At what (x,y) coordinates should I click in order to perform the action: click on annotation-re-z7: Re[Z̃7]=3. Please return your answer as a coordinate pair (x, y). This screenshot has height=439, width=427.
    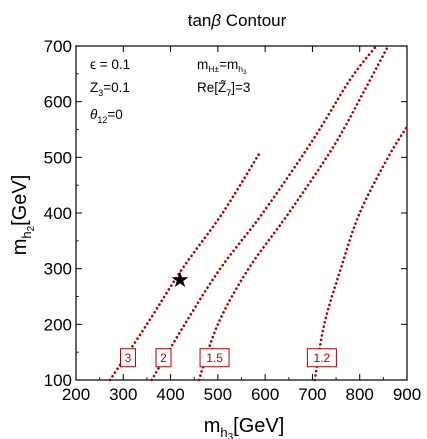
    Looking at the image, I should click on (223, 89).